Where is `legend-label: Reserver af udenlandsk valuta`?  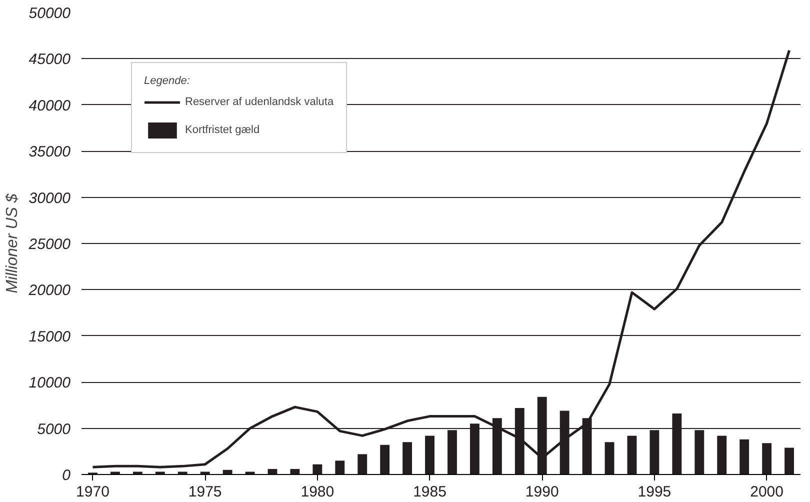
legend-label: Reserver af udenlandsk valuta is located at coordinates (259, 102).